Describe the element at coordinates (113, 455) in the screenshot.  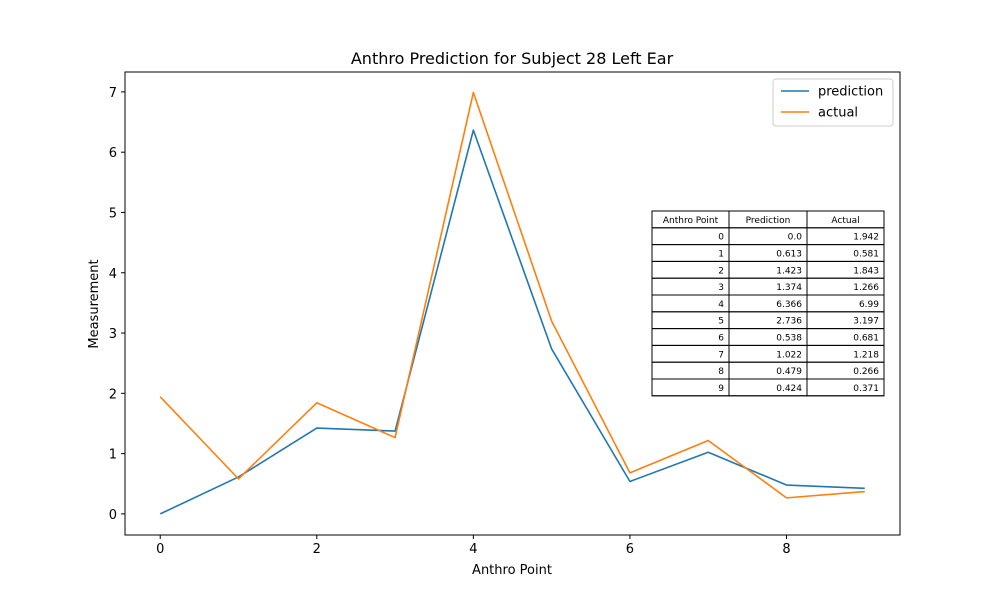
I see `y-tick-label: 1` at that location.